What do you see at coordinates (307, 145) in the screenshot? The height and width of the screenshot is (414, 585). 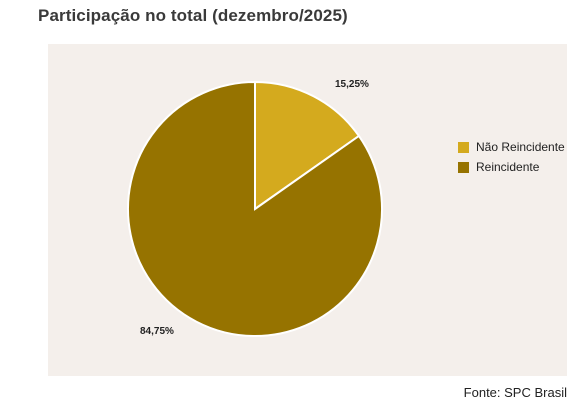 I see `slice-nao-reincidente` at bounding box center [307, 145].